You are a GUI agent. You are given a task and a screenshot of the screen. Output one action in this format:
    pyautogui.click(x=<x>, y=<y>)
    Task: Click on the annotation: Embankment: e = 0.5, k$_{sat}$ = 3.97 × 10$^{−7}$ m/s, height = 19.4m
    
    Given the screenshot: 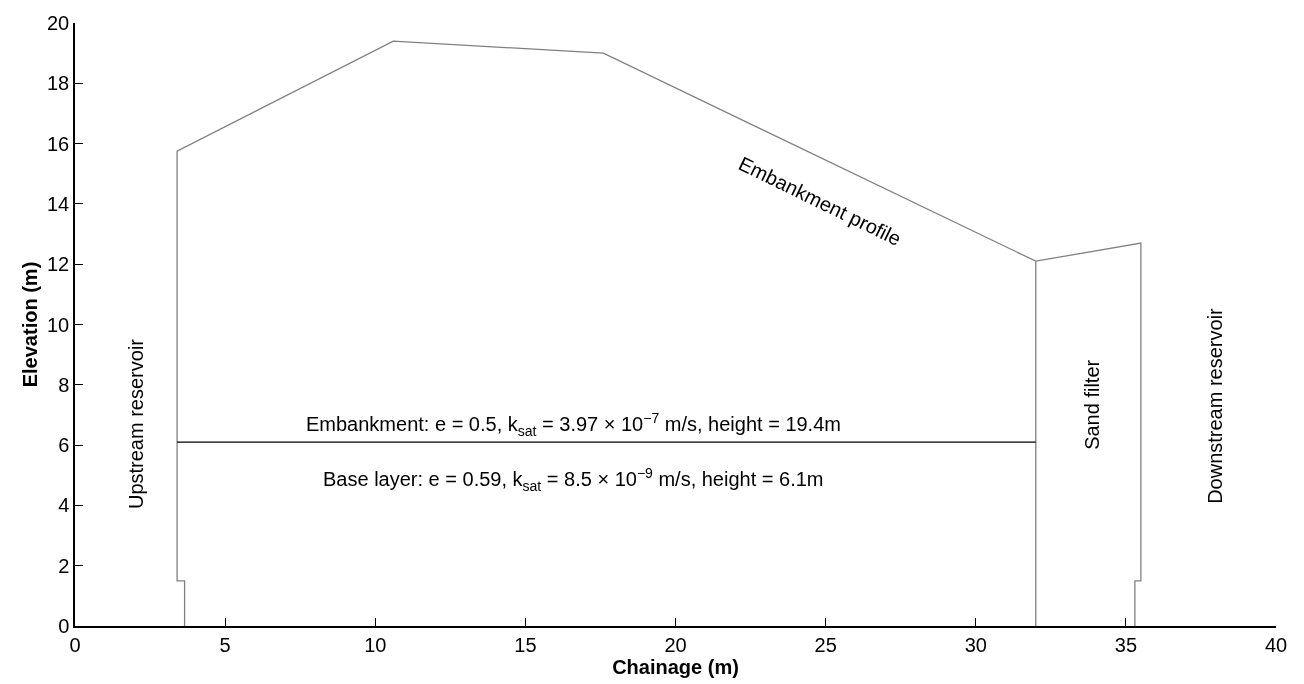 What is the action you would take?
    pyautogui.click(x=573, y=424)
    